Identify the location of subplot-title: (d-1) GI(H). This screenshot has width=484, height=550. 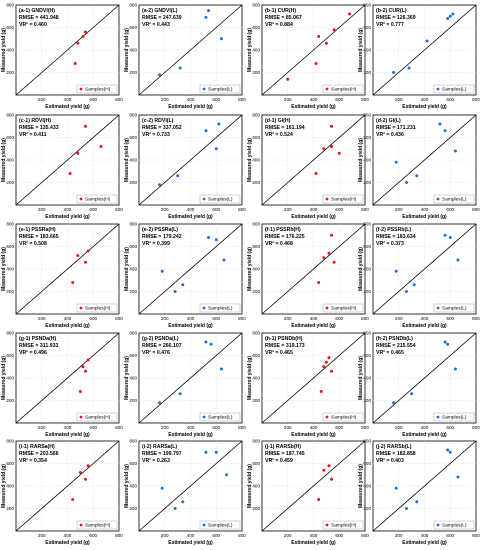
(278, 121).